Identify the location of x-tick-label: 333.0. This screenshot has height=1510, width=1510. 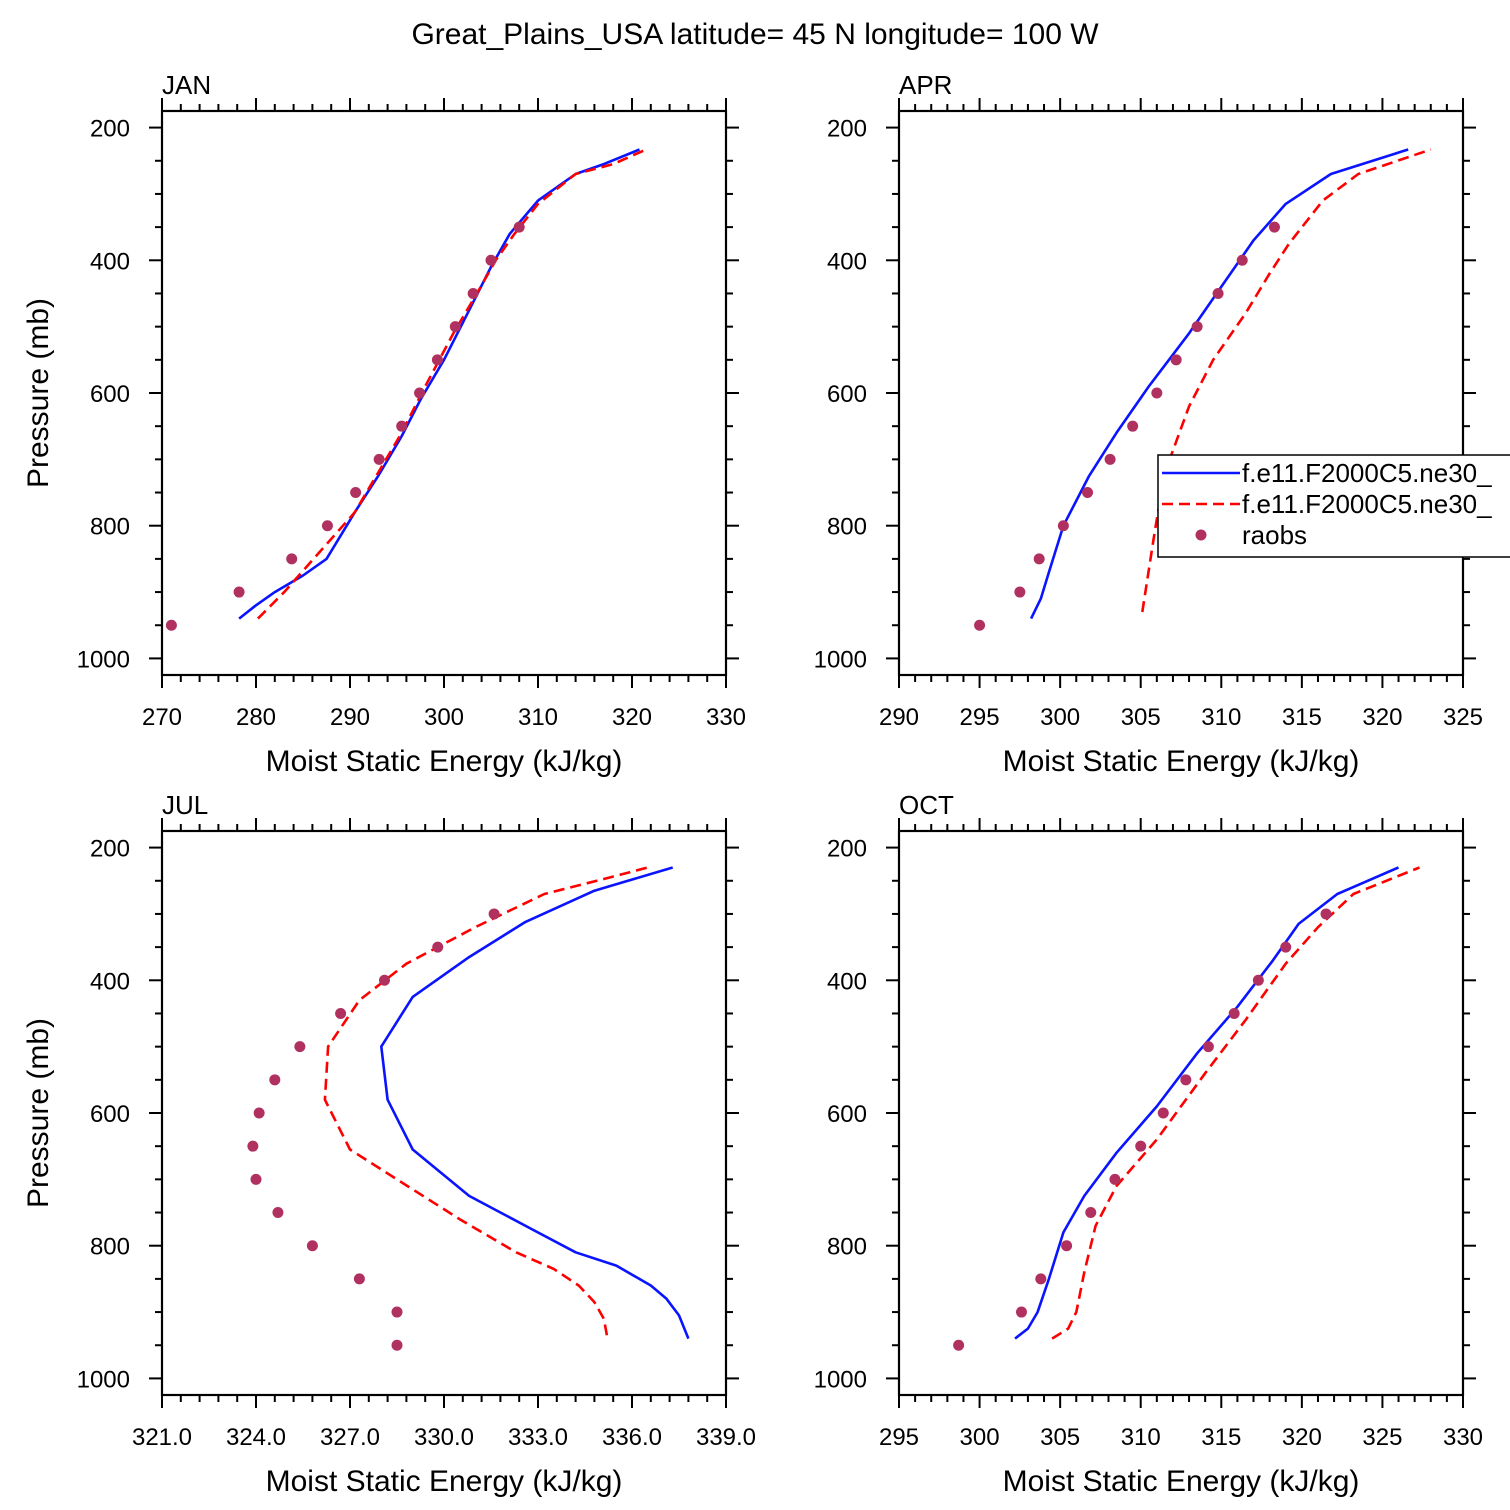
(538, 1437).